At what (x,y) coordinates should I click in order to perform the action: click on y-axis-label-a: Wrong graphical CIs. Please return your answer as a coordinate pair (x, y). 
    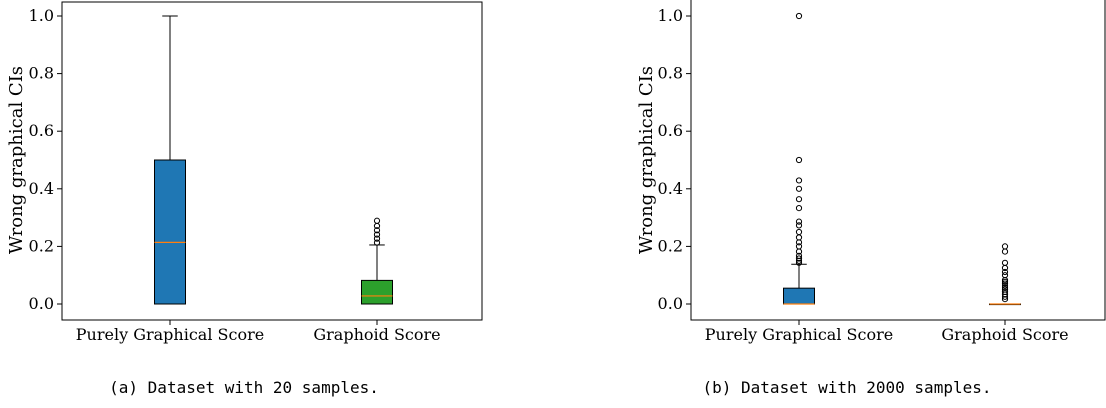
    Looking at the image, I should click on (16, 160).